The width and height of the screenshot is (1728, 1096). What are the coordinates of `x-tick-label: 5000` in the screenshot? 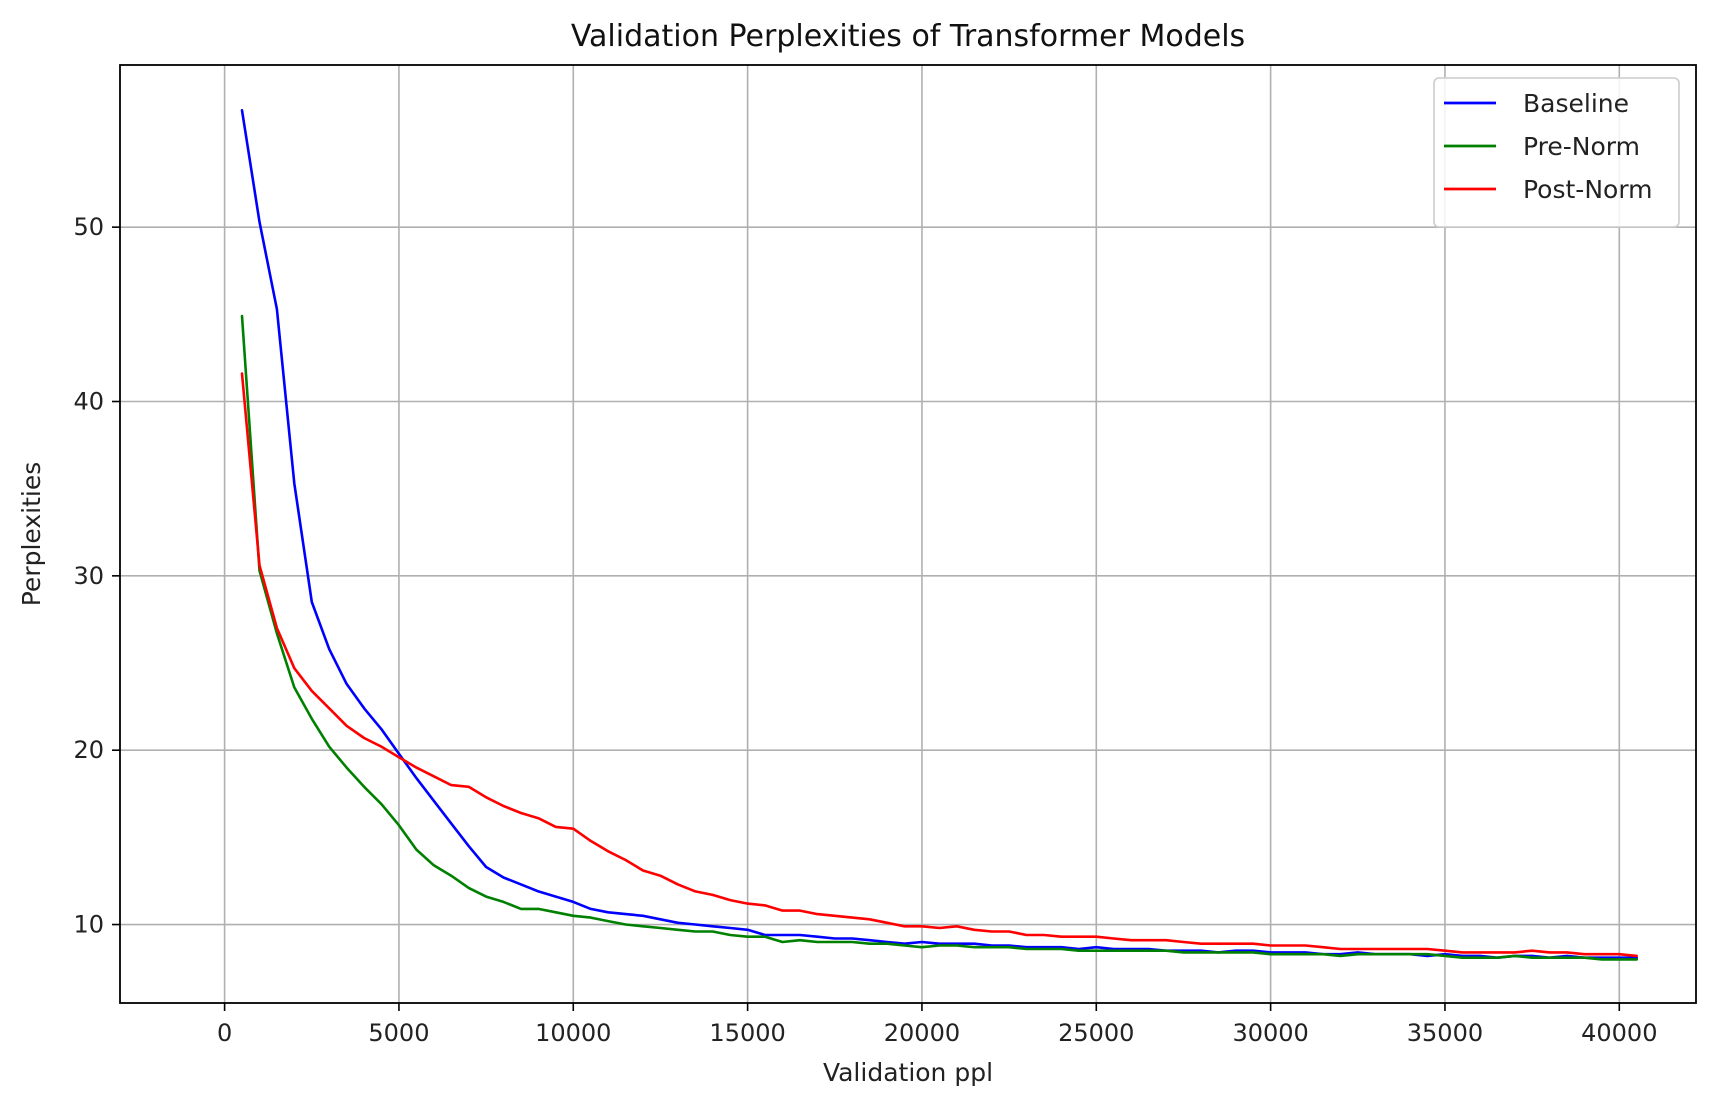 It's located at (398, 1033).